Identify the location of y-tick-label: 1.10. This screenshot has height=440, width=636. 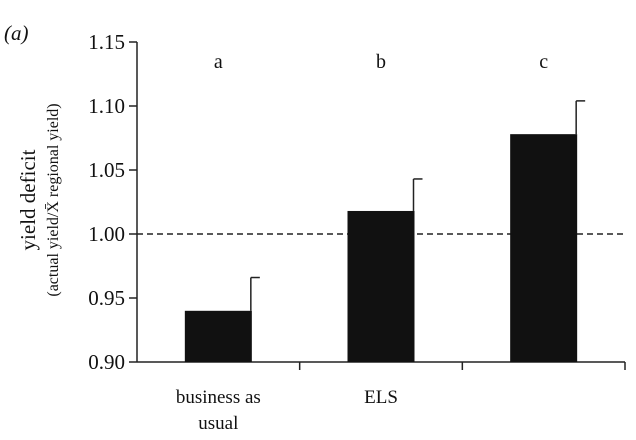
(106, 106).